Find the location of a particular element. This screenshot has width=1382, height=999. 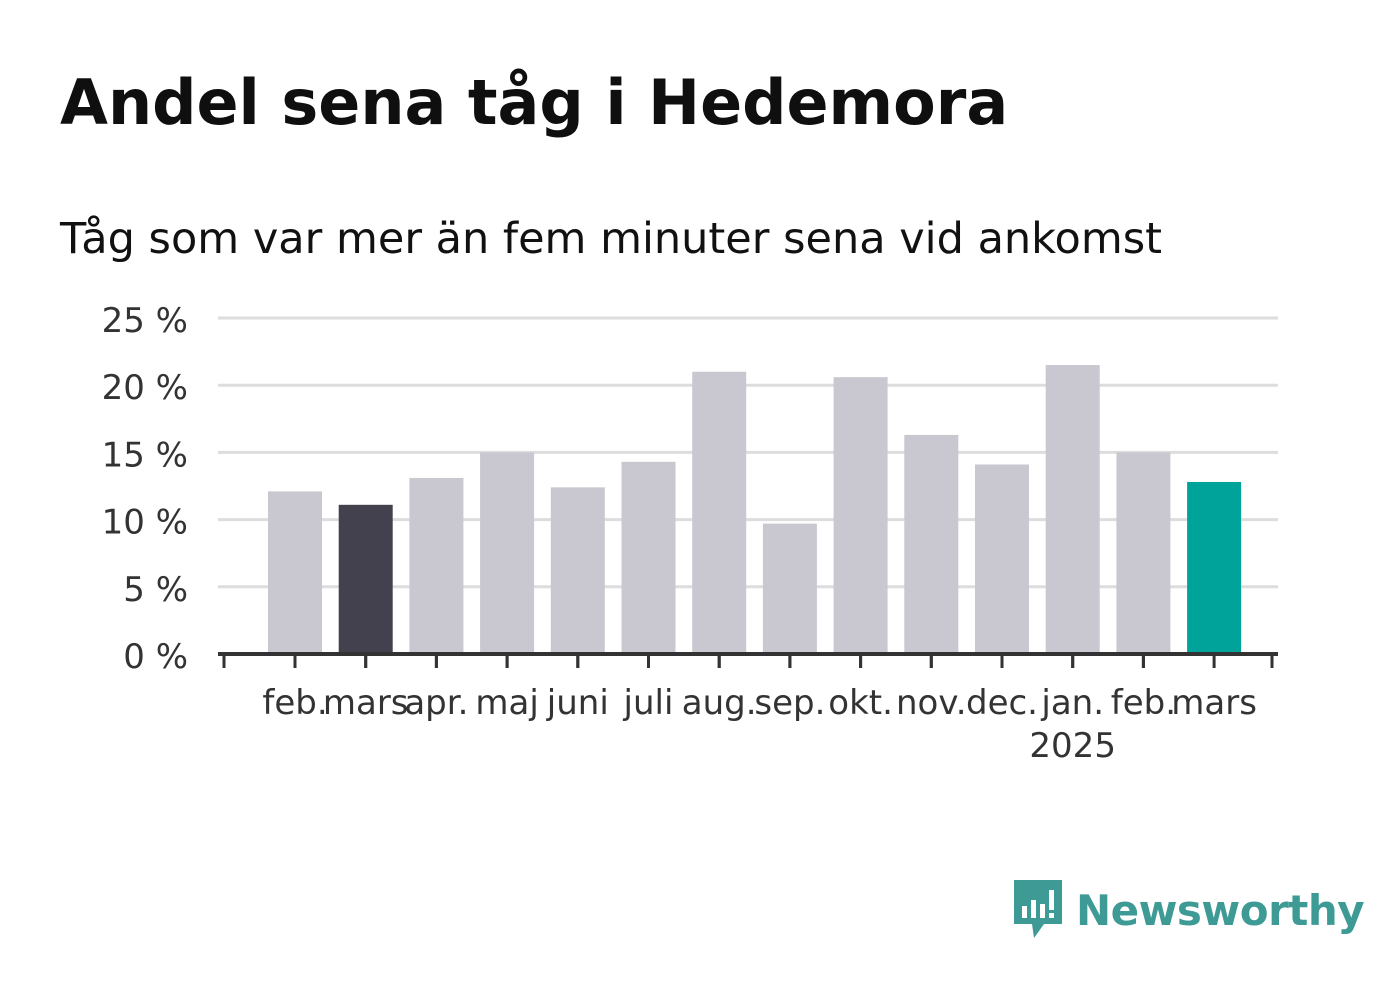

x-tick-label: nov. is located at coordinates (931, 703).